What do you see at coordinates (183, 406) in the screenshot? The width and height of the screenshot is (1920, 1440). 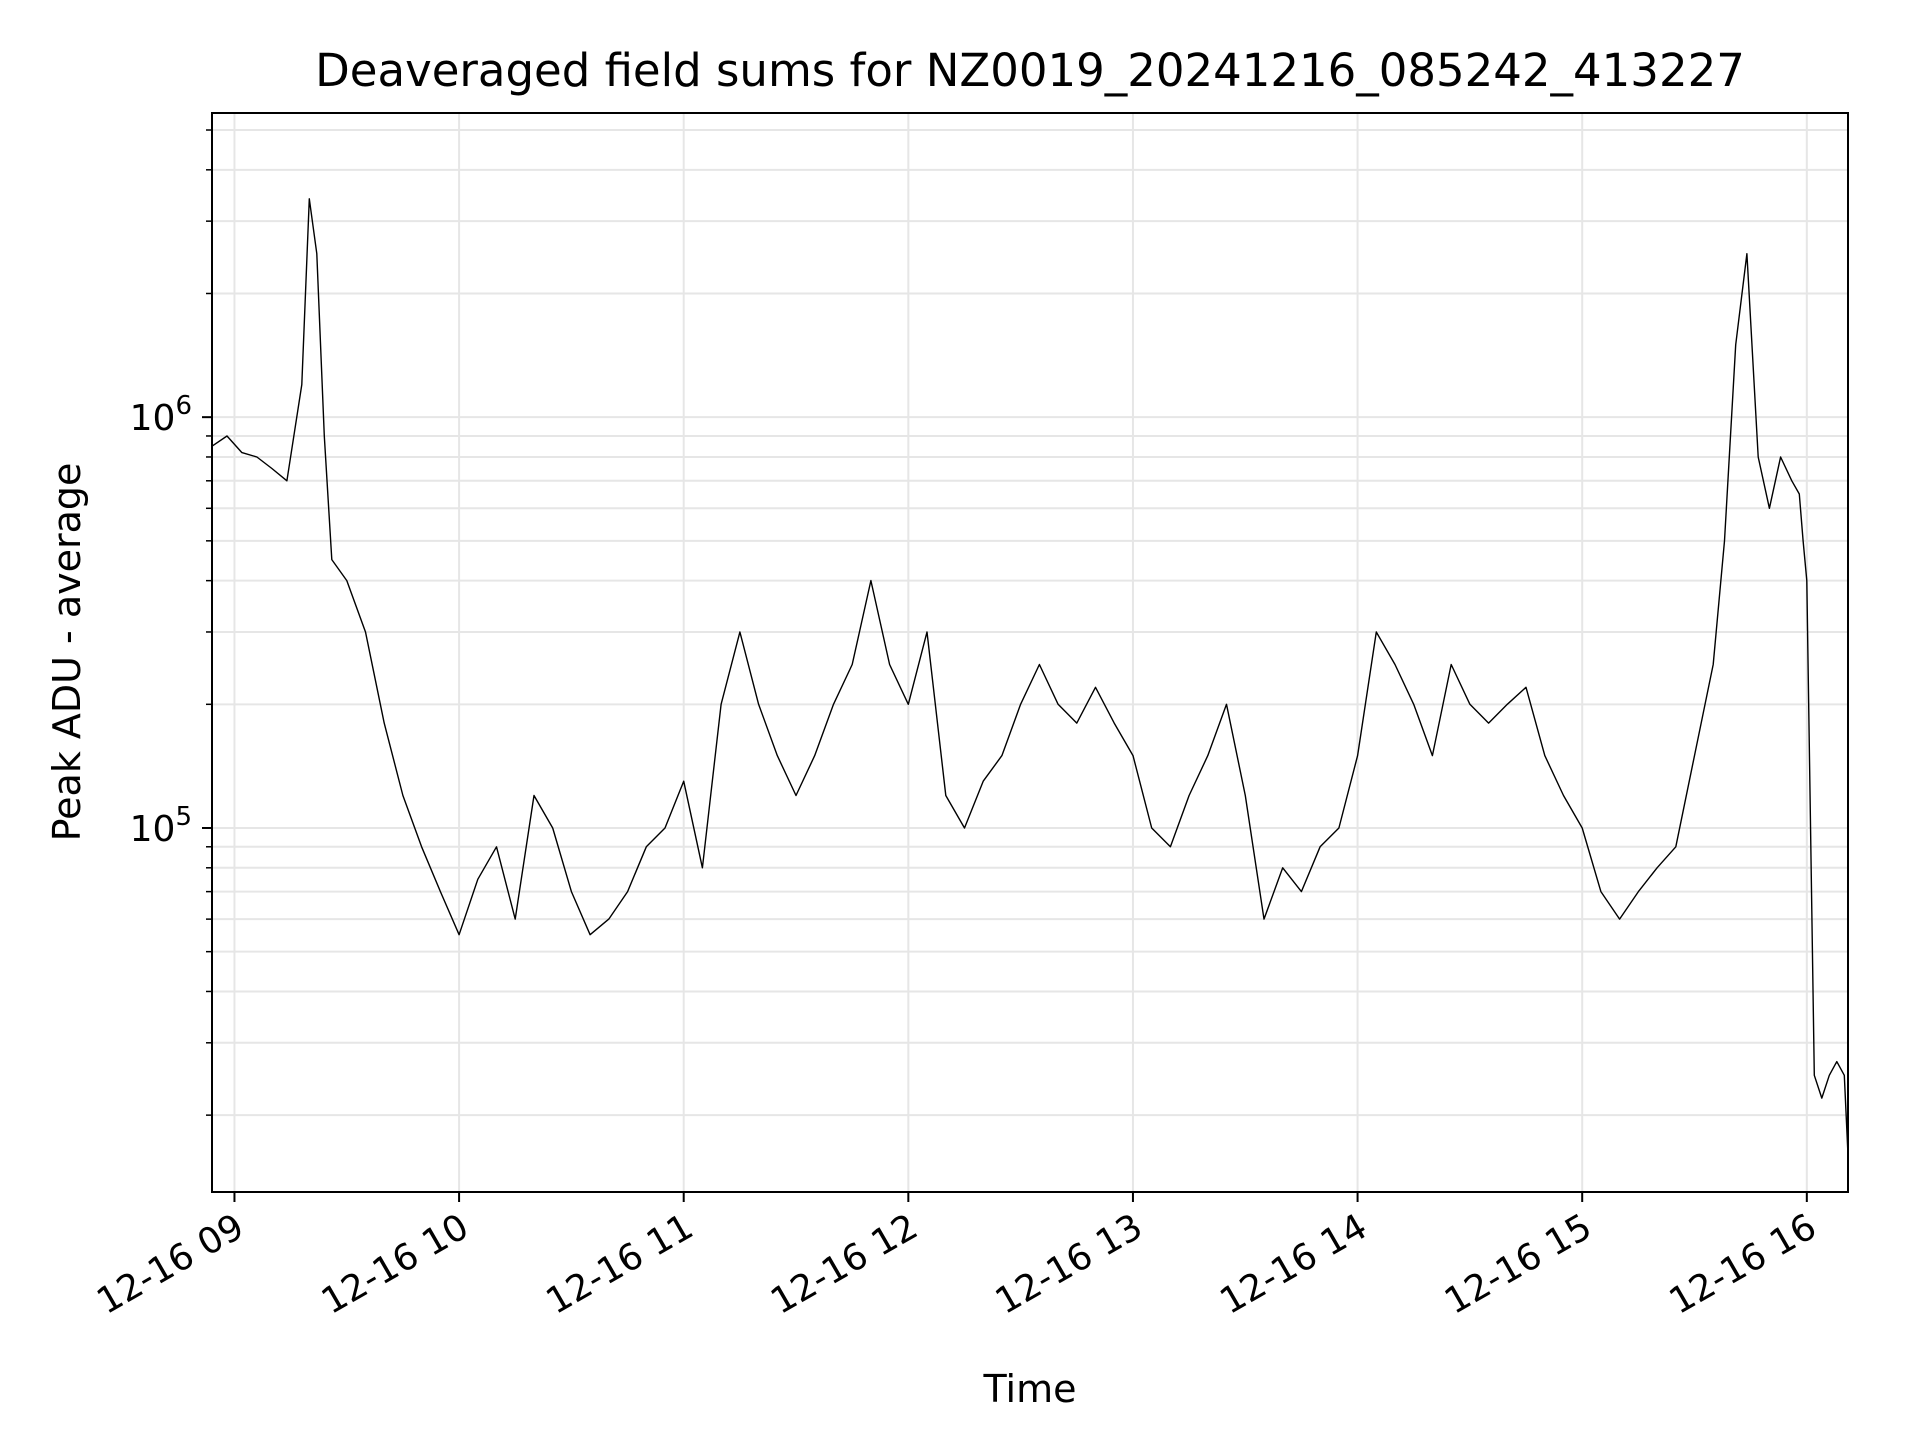 I see `y-tick-exponent: 6` at bounding box center [183, 406].